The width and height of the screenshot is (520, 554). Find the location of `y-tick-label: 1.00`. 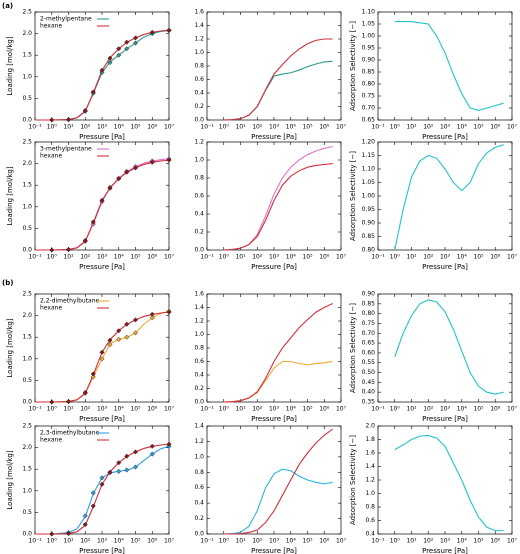

y-tick-label: 1.00 is located at coordinates (369, 196).